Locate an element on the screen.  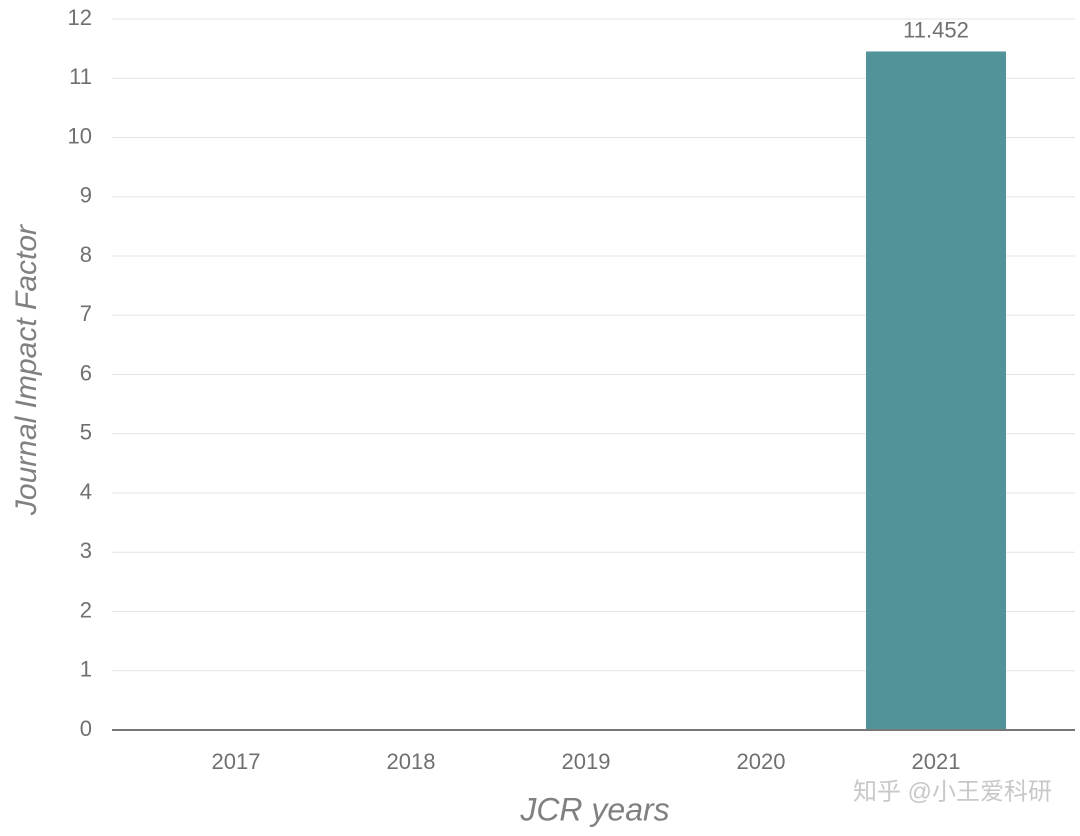
x-tick-label: 2021 is located at coordinates (936, 761).